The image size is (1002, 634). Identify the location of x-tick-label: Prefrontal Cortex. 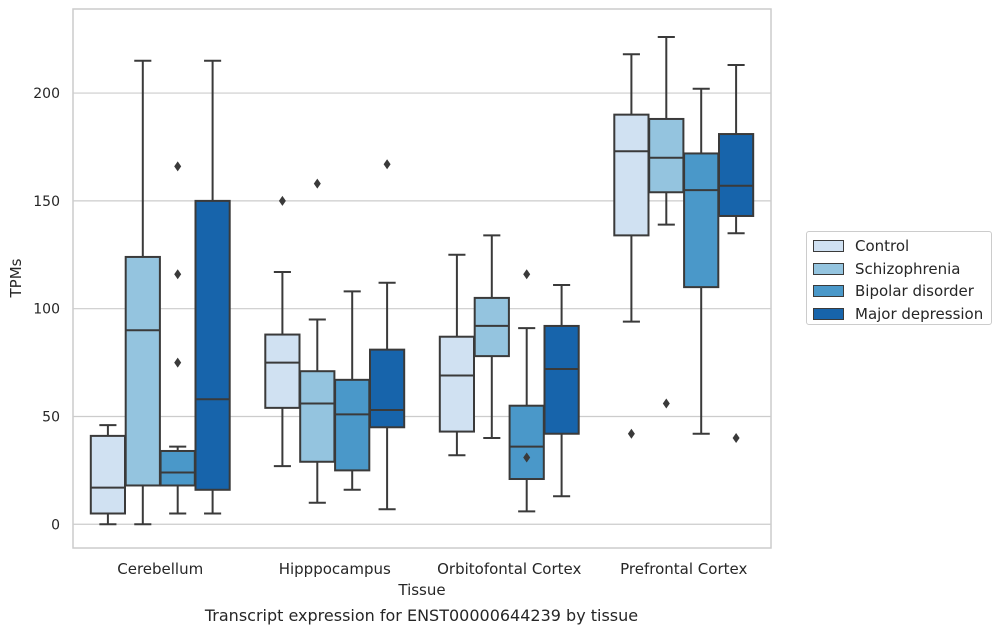
(683, 569).